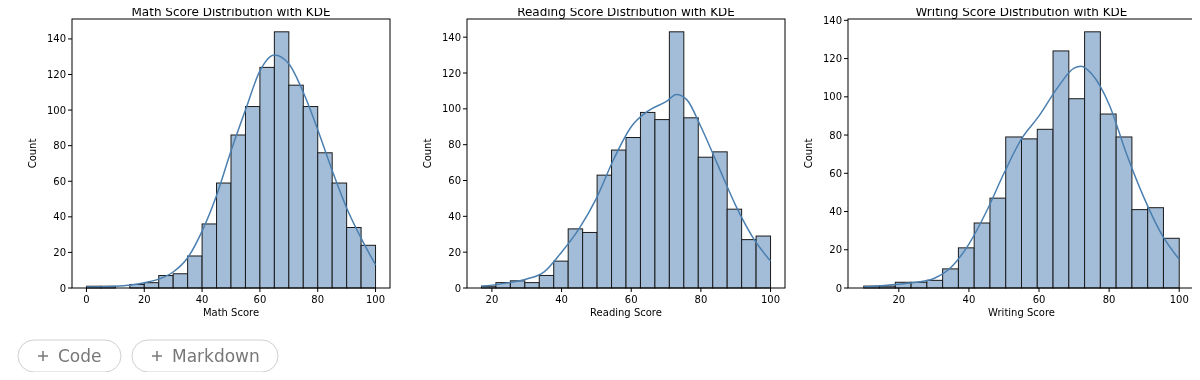  Describe the element at coordinates (86, 299) in the screenshot. I see `x-tick-label: 0` at that location.